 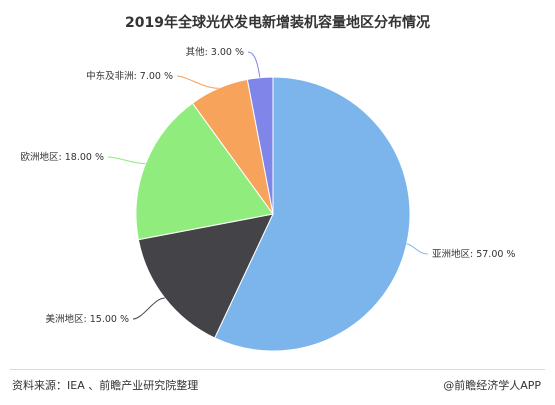 I want to click on chart-title: 2019年全球光伏发电新增装机容量地区分布情况, so click(x=277, y=23).